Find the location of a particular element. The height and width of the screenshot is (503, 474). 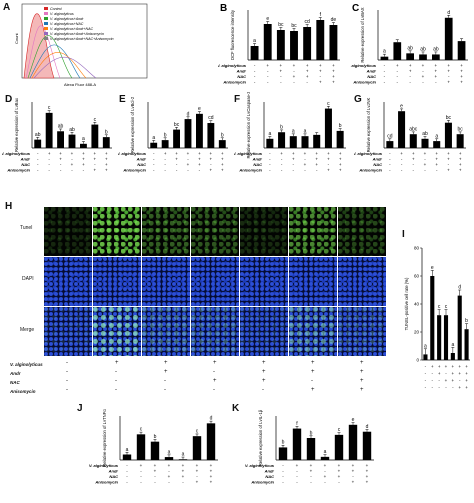

significance-letter: e is located at coordinates (432, 268).